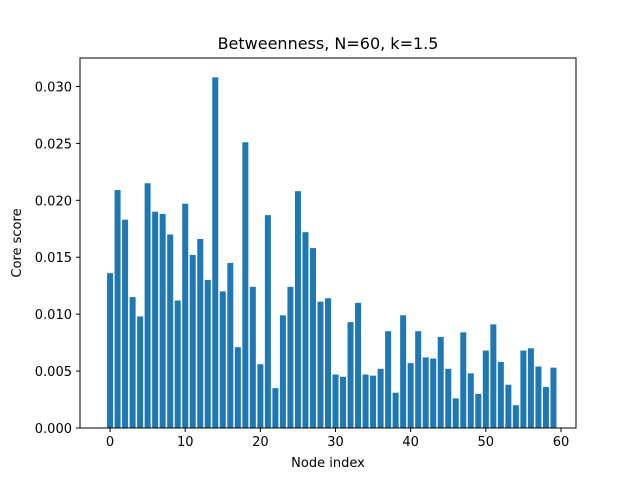 This screenshot has height=484, width=640. Describe the element at coordinates (486, 442) in the screenshot. I see `x-tick-label: 50` at that location.